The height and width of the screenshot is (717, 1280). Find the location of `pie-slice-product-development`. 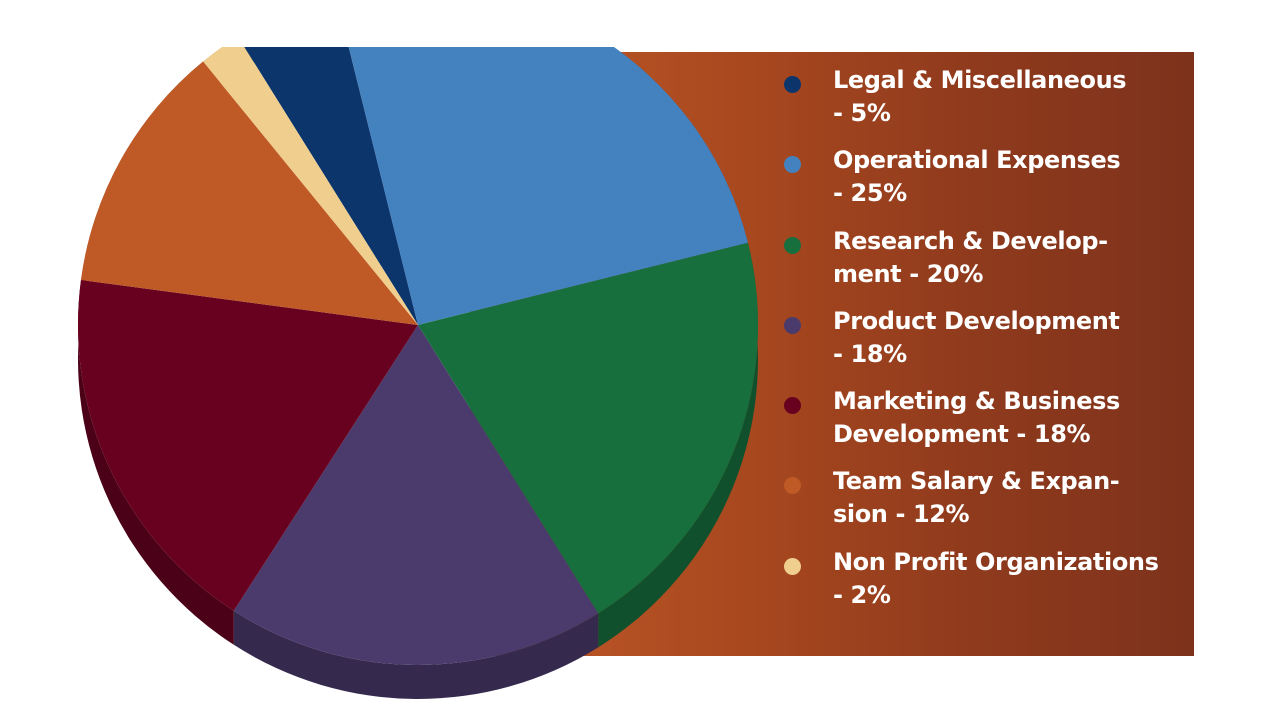

pie-slice-product-development is located at coordinates (416, 495).